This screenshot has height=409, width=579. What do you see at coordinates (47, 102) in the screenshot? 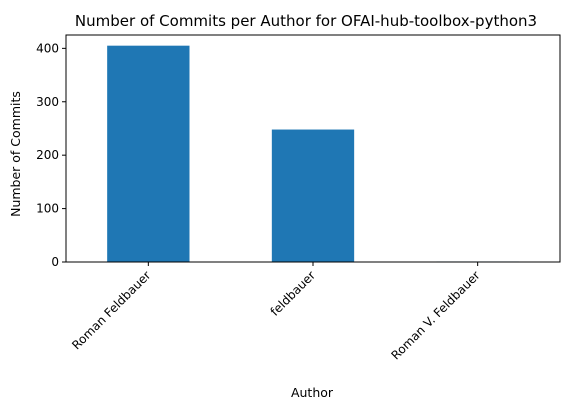
I see `y-tick-label-3: 300` at bounding box center [47, 102].